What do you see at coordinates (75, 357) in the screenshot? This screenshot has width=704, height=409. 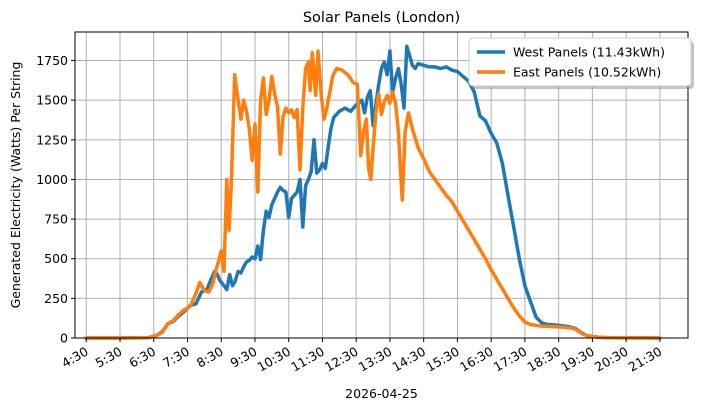 I see `x-tick-label: 4:30` at bounding box center [75, 357].